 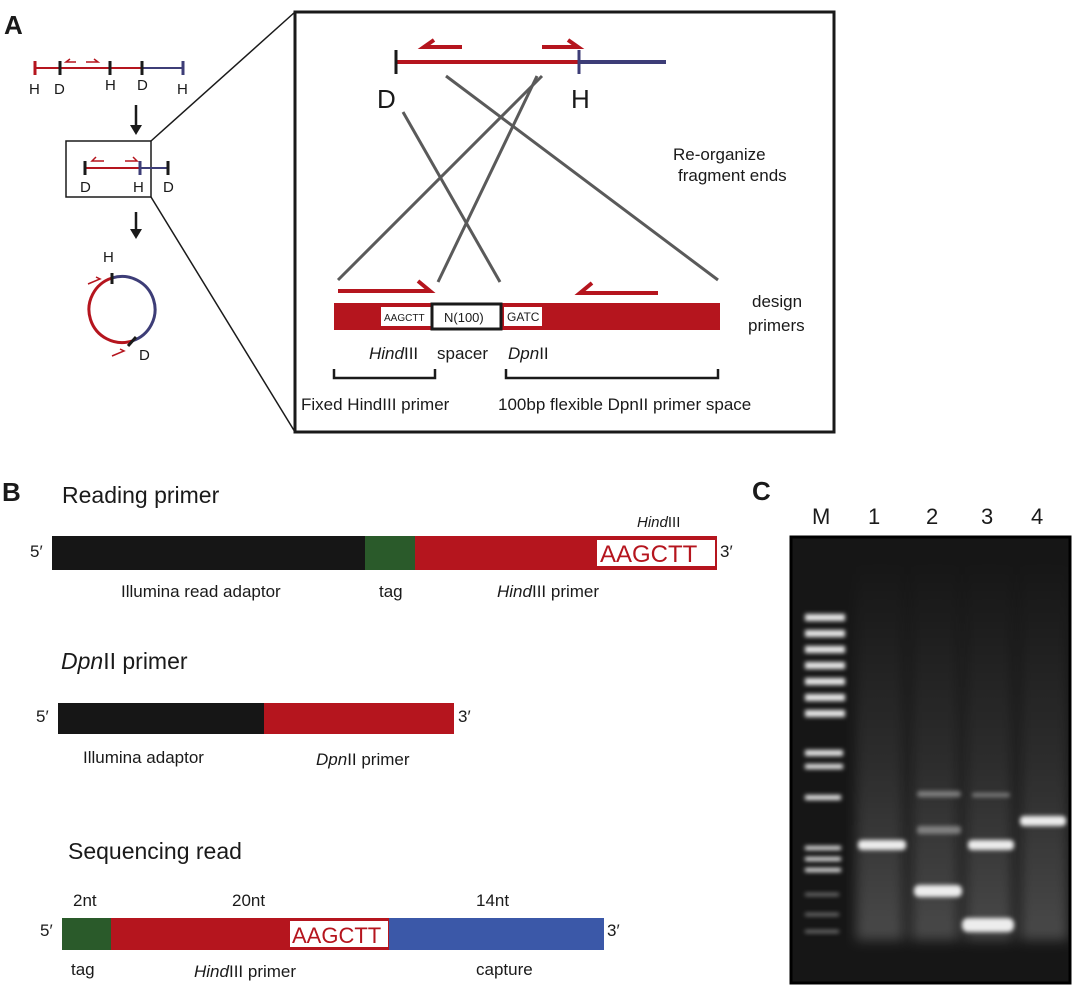 I want to click on reading-tag-label: tag, so click(x=391, y=591).